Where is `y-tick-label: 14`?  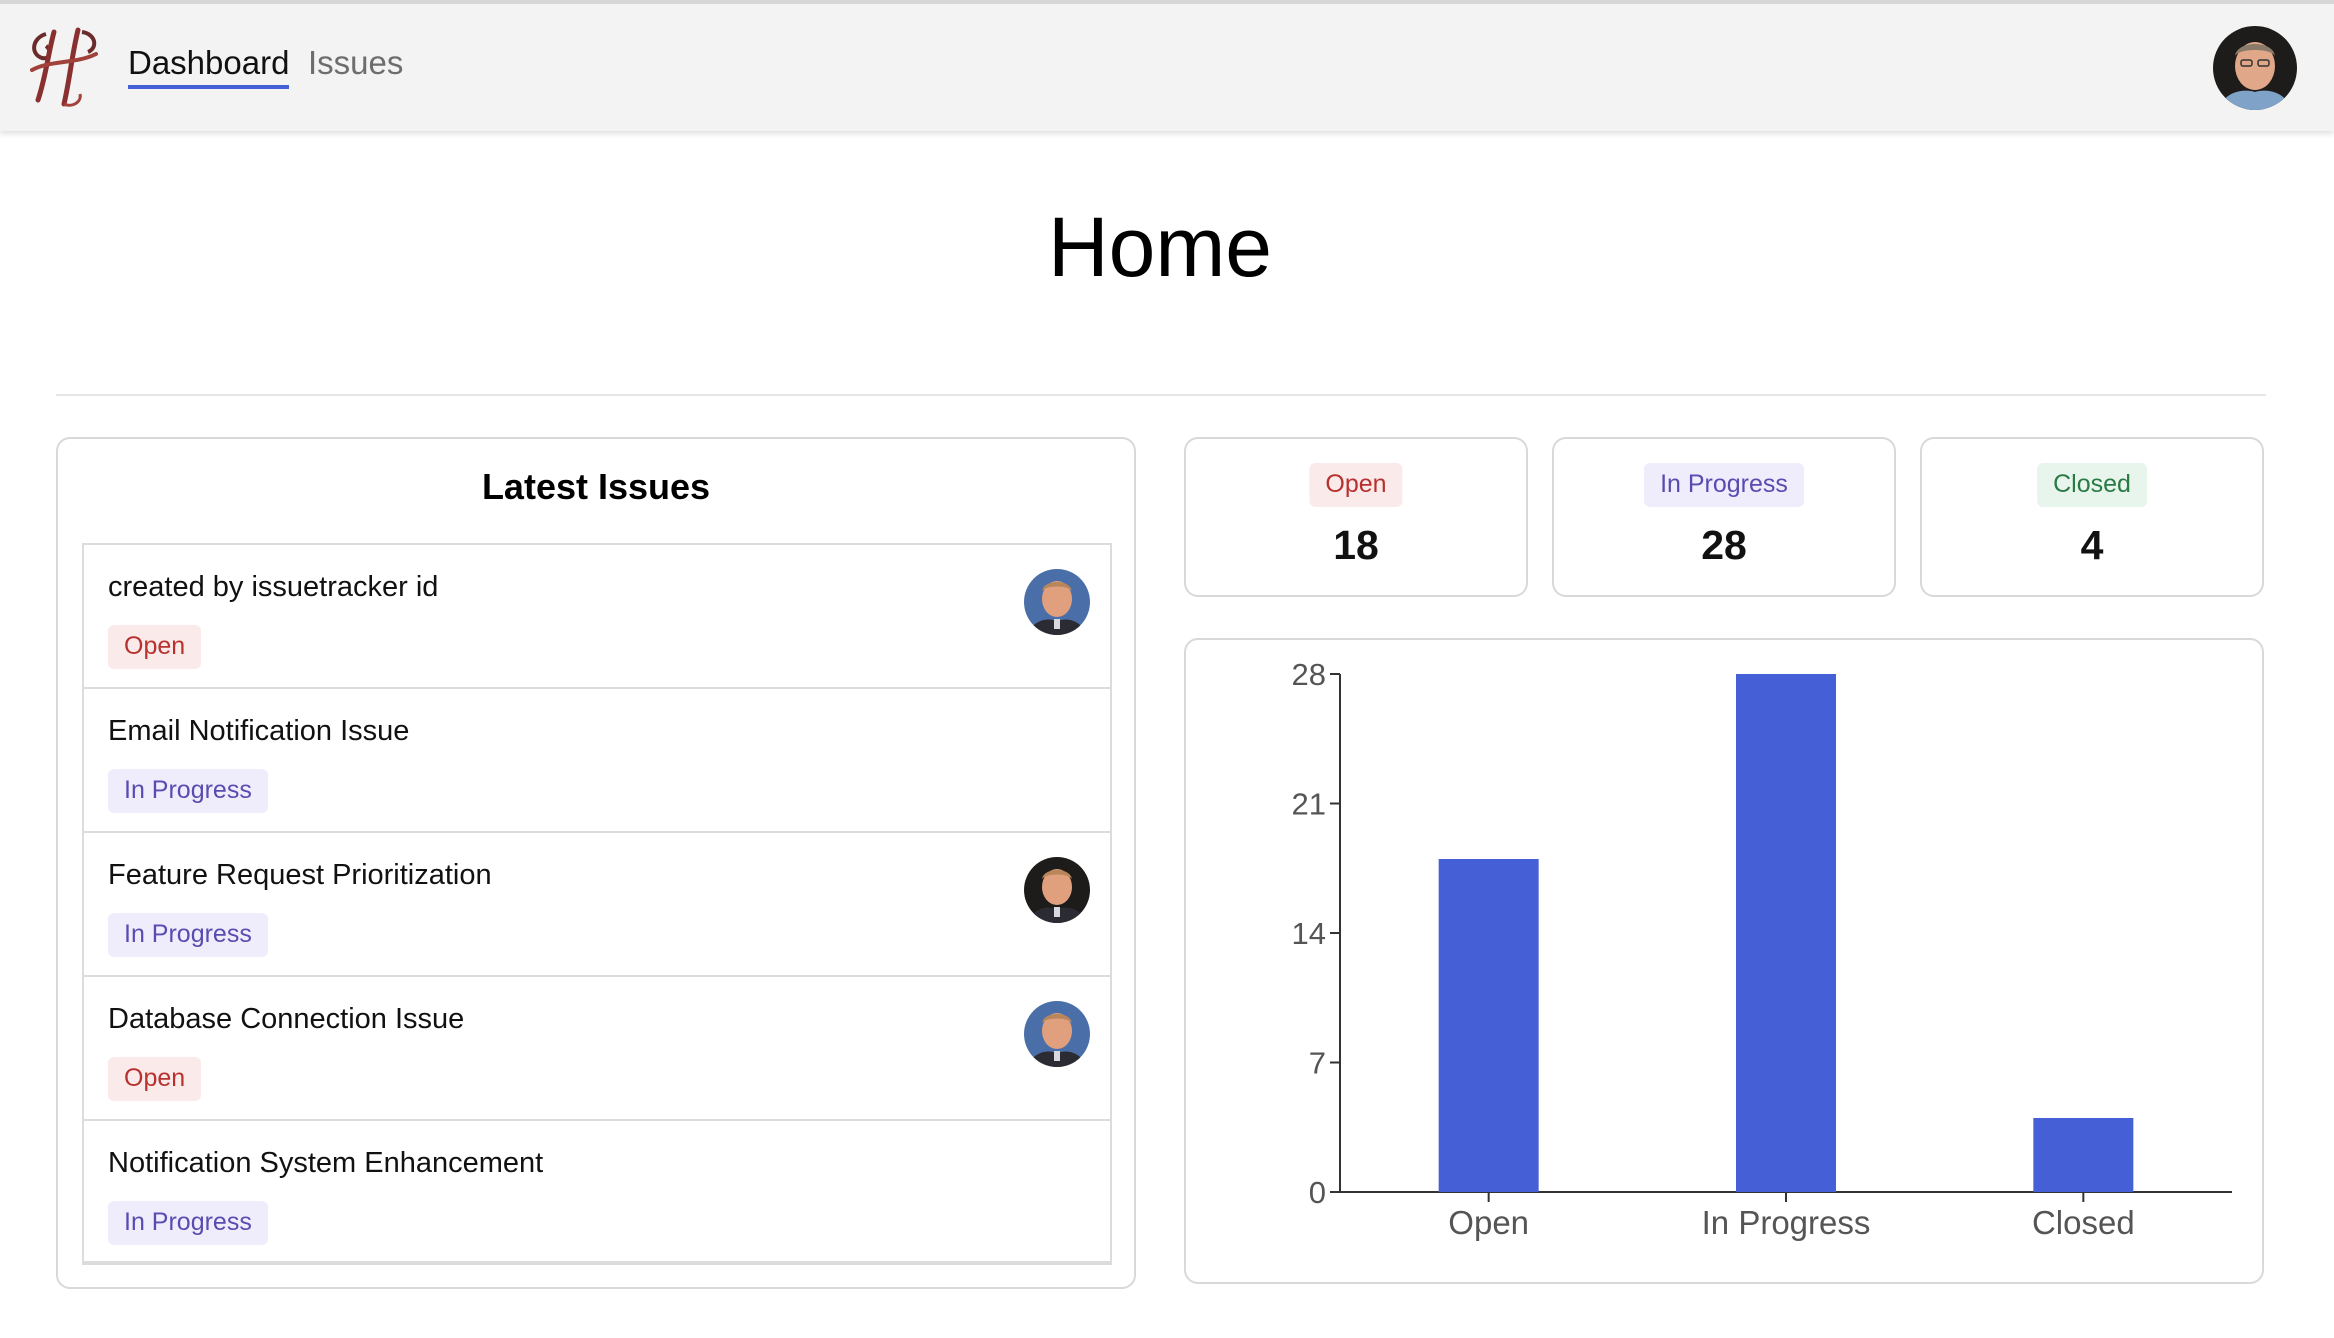
y-tick-label: 14 is located at coordinates (1309, 933).